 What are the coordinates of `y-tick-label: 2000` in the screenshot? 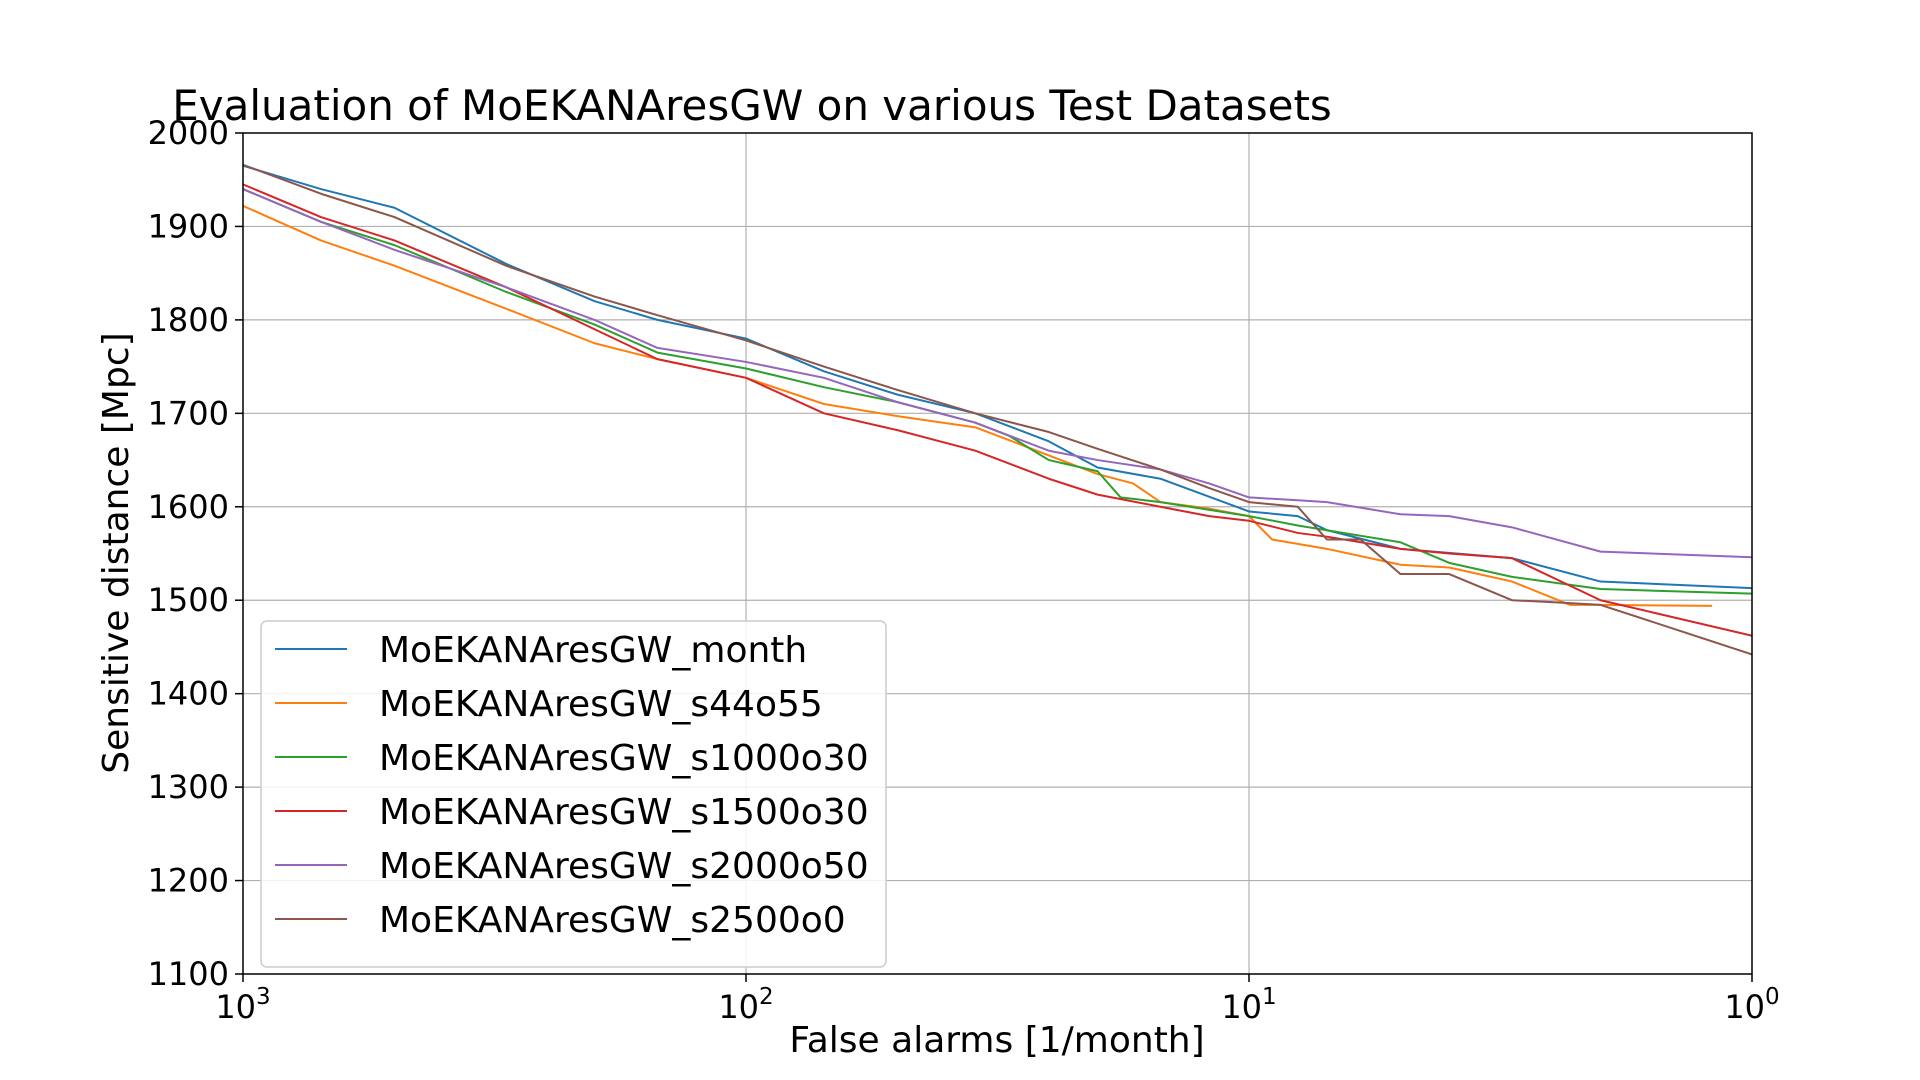 It's located at (188, 133).